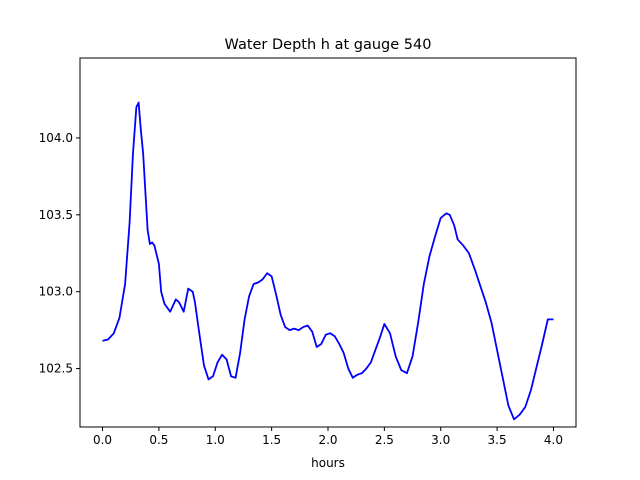 The width and height of the screenshot is (640, 480). What do you see at coordinates (384, 440) in the screenshot?
I see `x-tick-label: 2.5` at bounding box center [384, 440].